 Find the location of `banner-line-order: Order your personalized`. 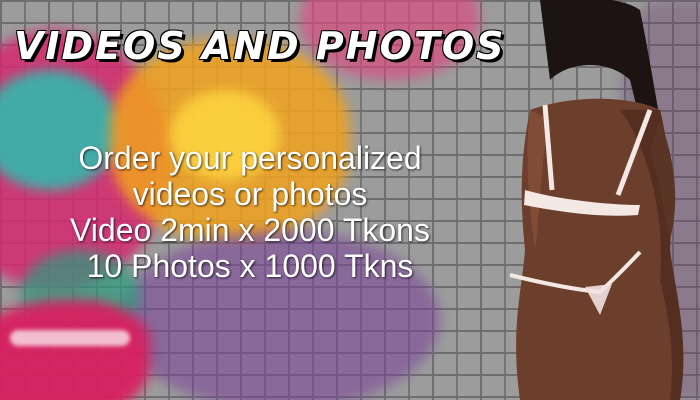

banner-line-order: Order your personalized is located at coordinates (250, 158).